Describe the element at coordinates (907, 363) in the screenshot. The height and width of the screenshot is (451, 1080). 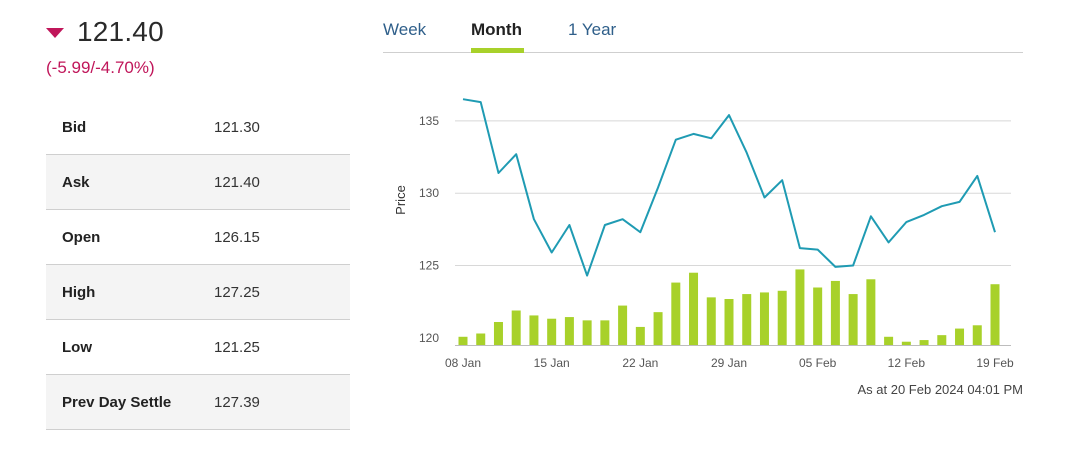
I see `x-tick-label: 12 Feb` at that location.